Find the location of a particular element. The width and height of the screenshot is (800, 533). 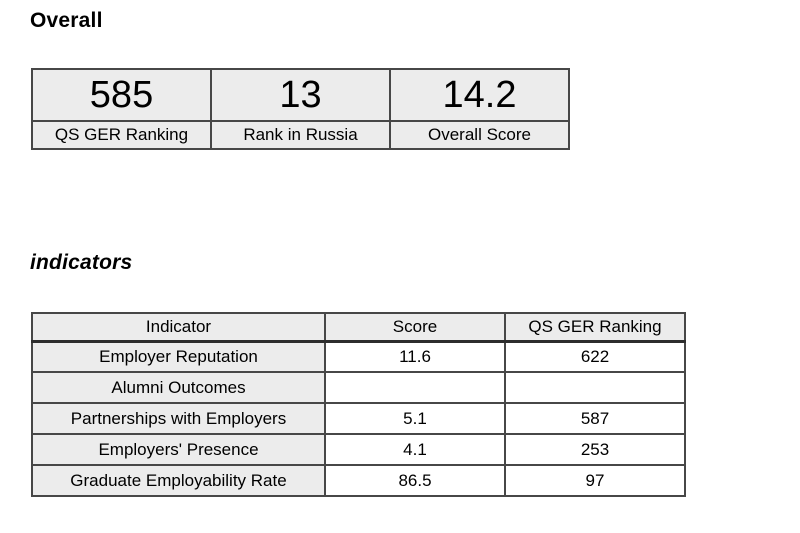

rank-in-russia-label: Rank in Russia is located at coordinates (300, 135).